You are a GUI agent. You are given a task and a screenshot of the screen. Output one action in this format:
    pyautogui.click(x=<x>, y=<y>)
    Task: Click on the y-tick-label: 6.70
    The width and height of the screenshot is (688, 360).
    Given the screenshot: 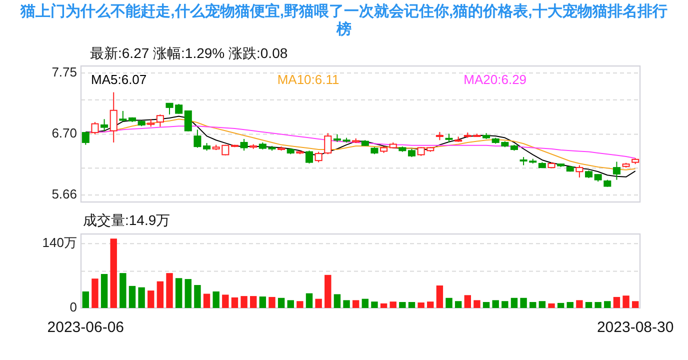 What is the action you would take?
    pyautogui.click(x=64, y=133)
    